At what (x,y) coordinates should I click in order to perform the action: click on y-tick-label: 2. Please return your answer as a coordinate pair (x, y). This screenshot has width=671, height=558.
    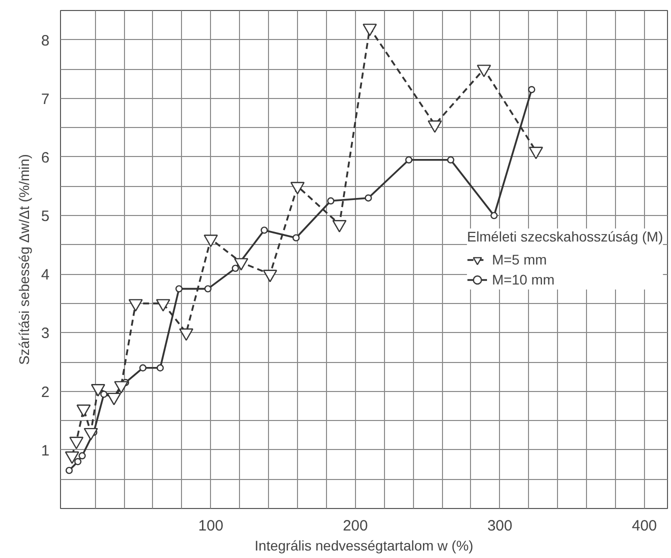
    Looking at the image, I should click on (45, 392).